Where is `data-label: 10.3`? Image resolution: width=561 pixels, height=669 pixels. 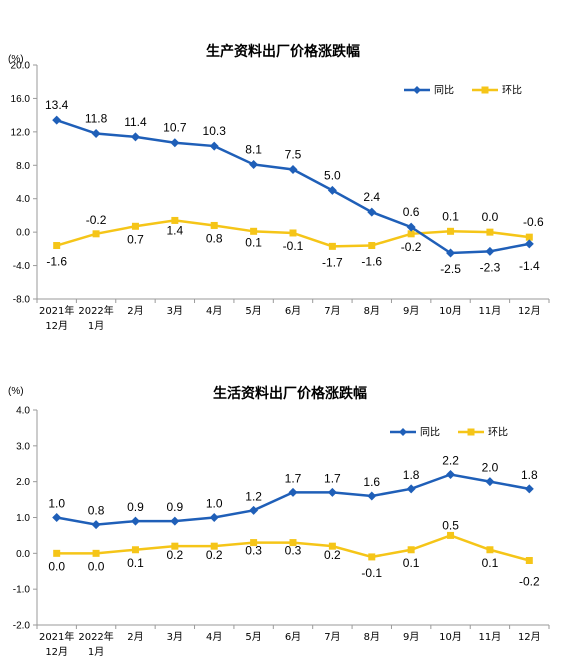 data-label: 10.3 is located at coordinates (215, 131).